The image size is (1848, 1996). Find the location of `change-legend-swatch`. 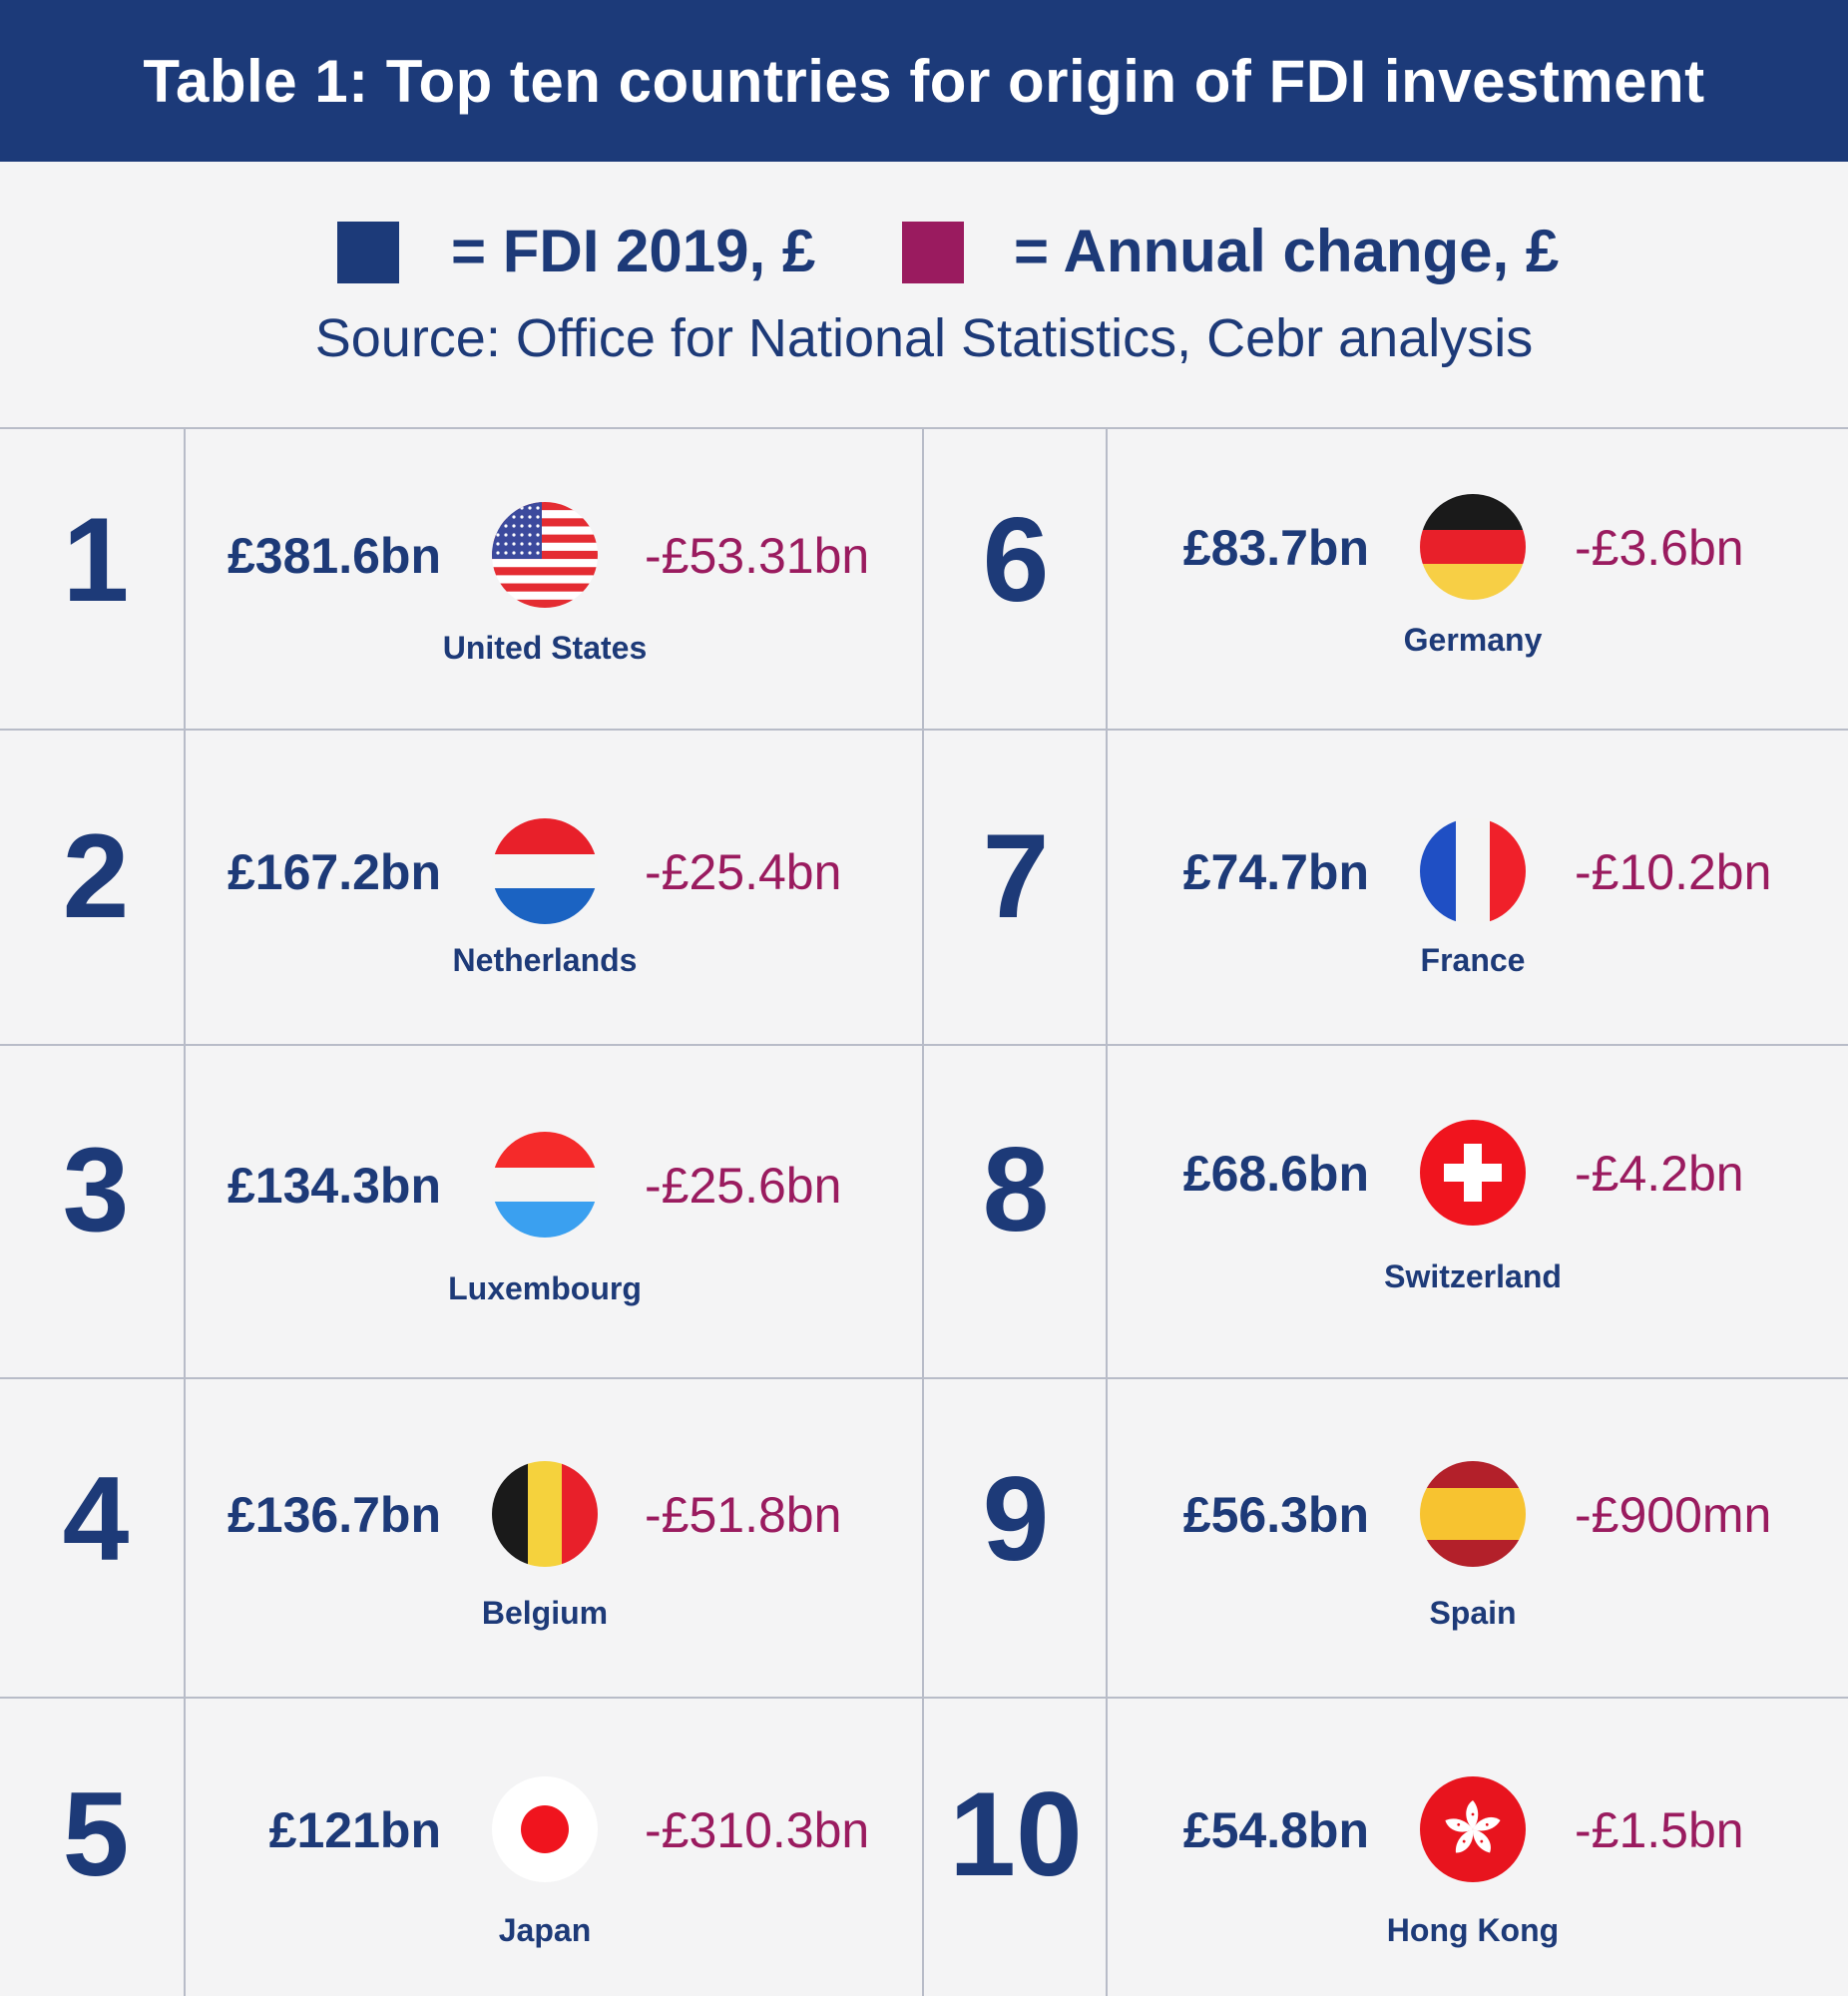

change-legend-swatch is located at coordinates (933, 252).